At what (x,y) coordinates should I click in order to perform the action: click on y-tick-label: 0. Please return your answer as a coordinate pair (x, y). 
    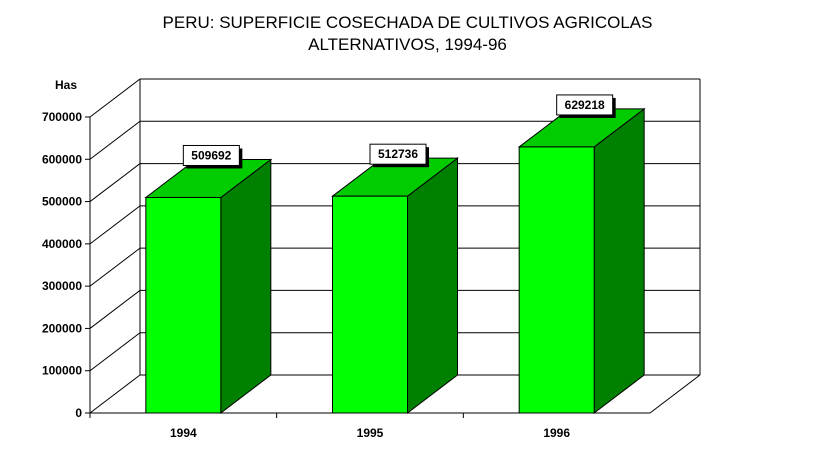
    Looking at the image, I should click on (78, 413).